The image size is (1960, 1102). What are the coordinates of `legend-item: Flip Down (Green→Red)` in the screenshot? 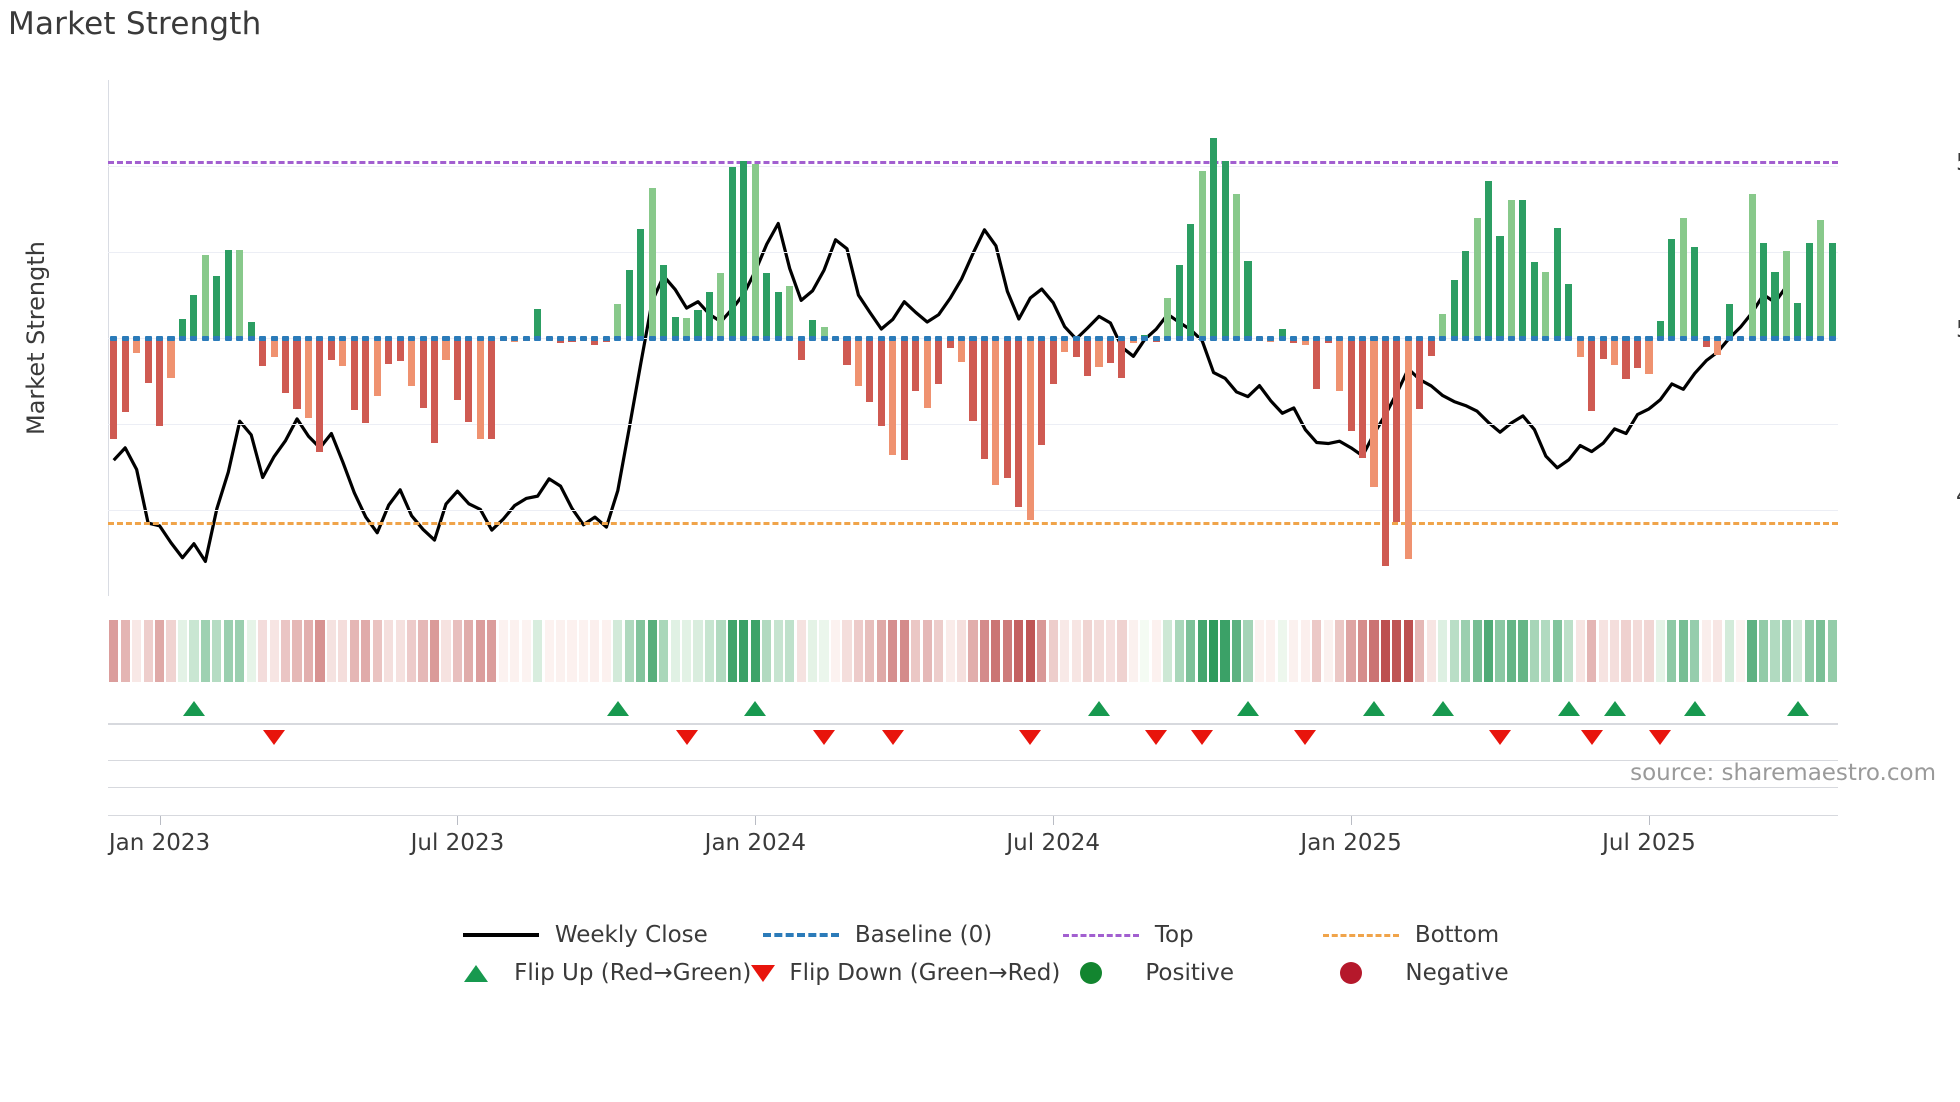 It's located at (905, 973).